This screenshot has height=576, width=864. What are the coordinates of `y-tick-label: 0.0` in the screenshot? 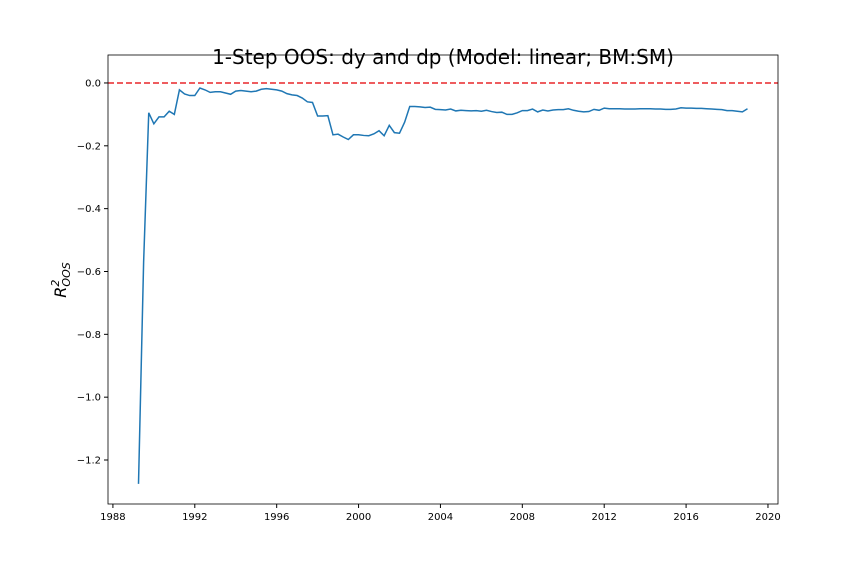 It's located at (93, 83).